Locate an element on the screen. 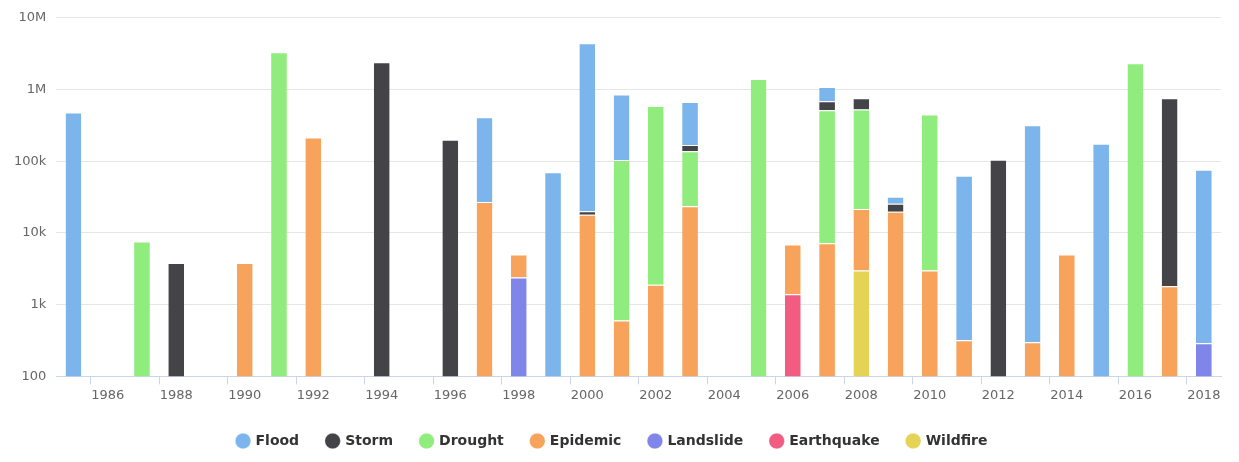 The height and width of the screenshot is (462, 1239). legend-label: Wildfire is located at coordinates (956, 439).